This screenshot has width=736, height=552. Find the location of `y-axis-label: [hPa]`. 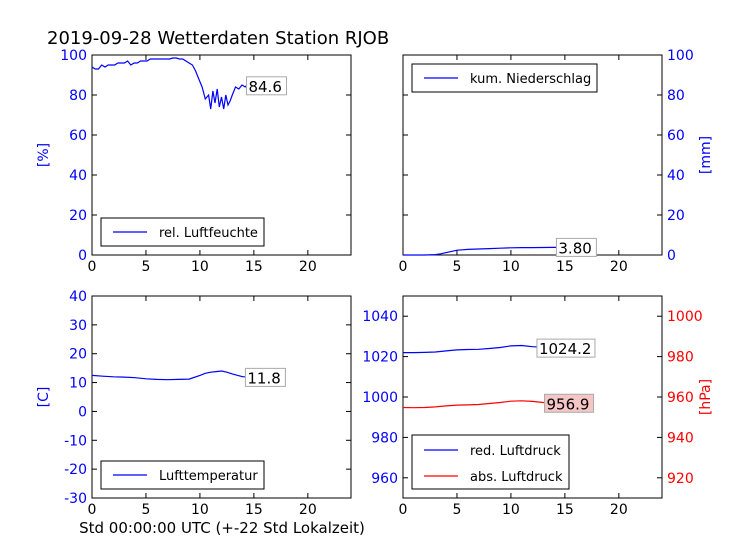

y-axis-label: [hPa] is located at coordinates (706, 397).